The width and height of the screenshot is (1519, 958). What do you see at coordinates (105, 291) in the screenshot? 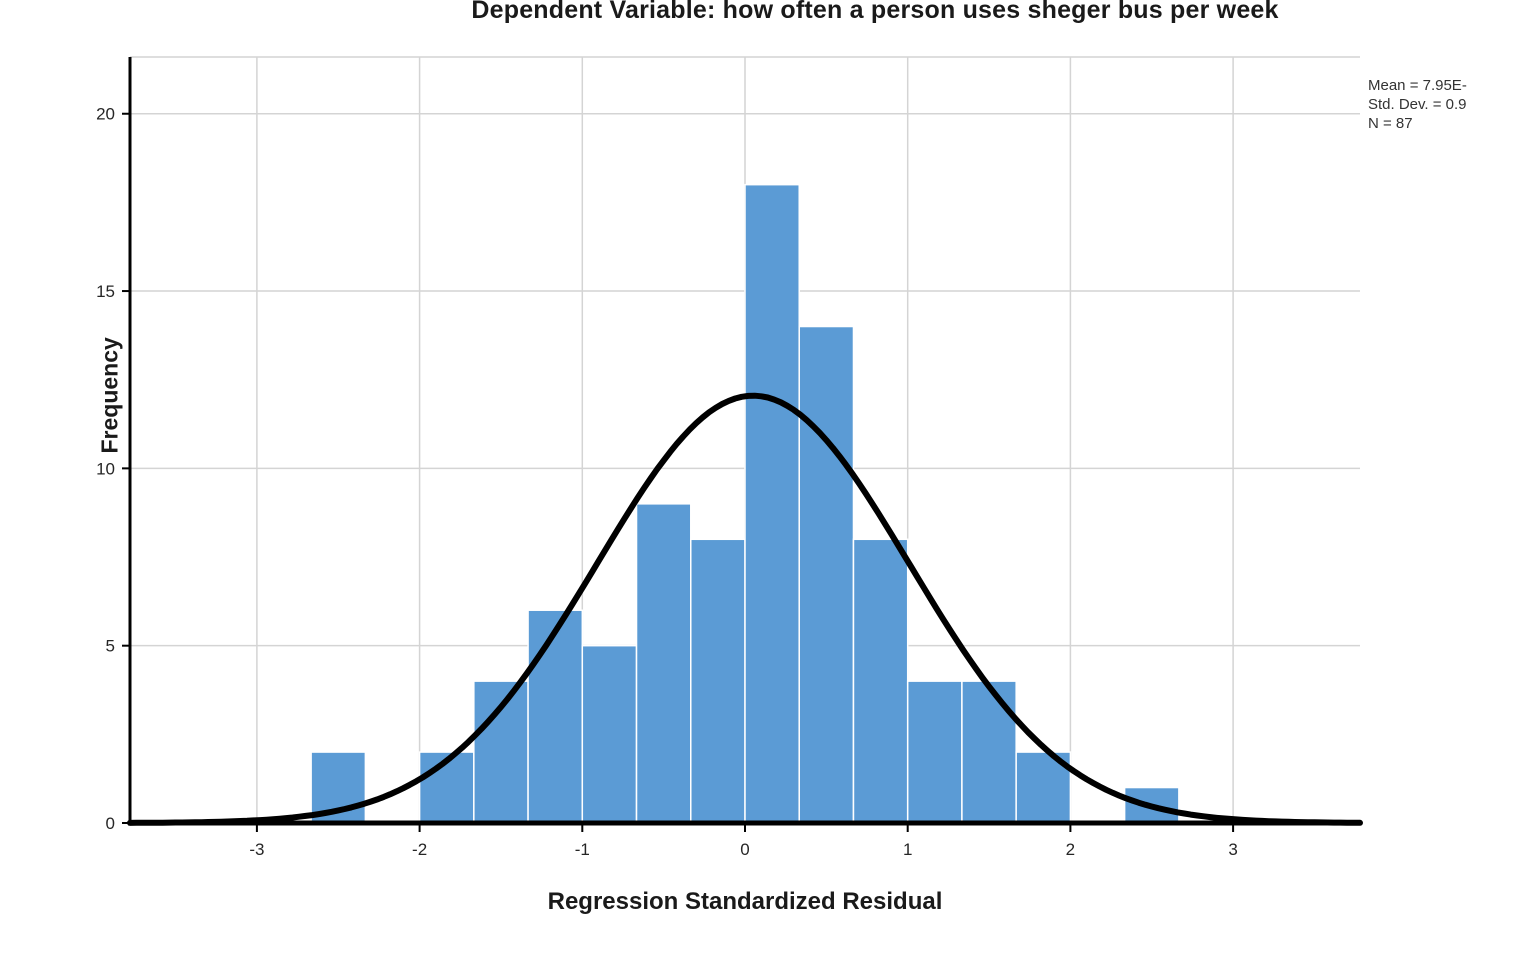
I see `y-tick-label: 15` at bounding box center [105, 291].